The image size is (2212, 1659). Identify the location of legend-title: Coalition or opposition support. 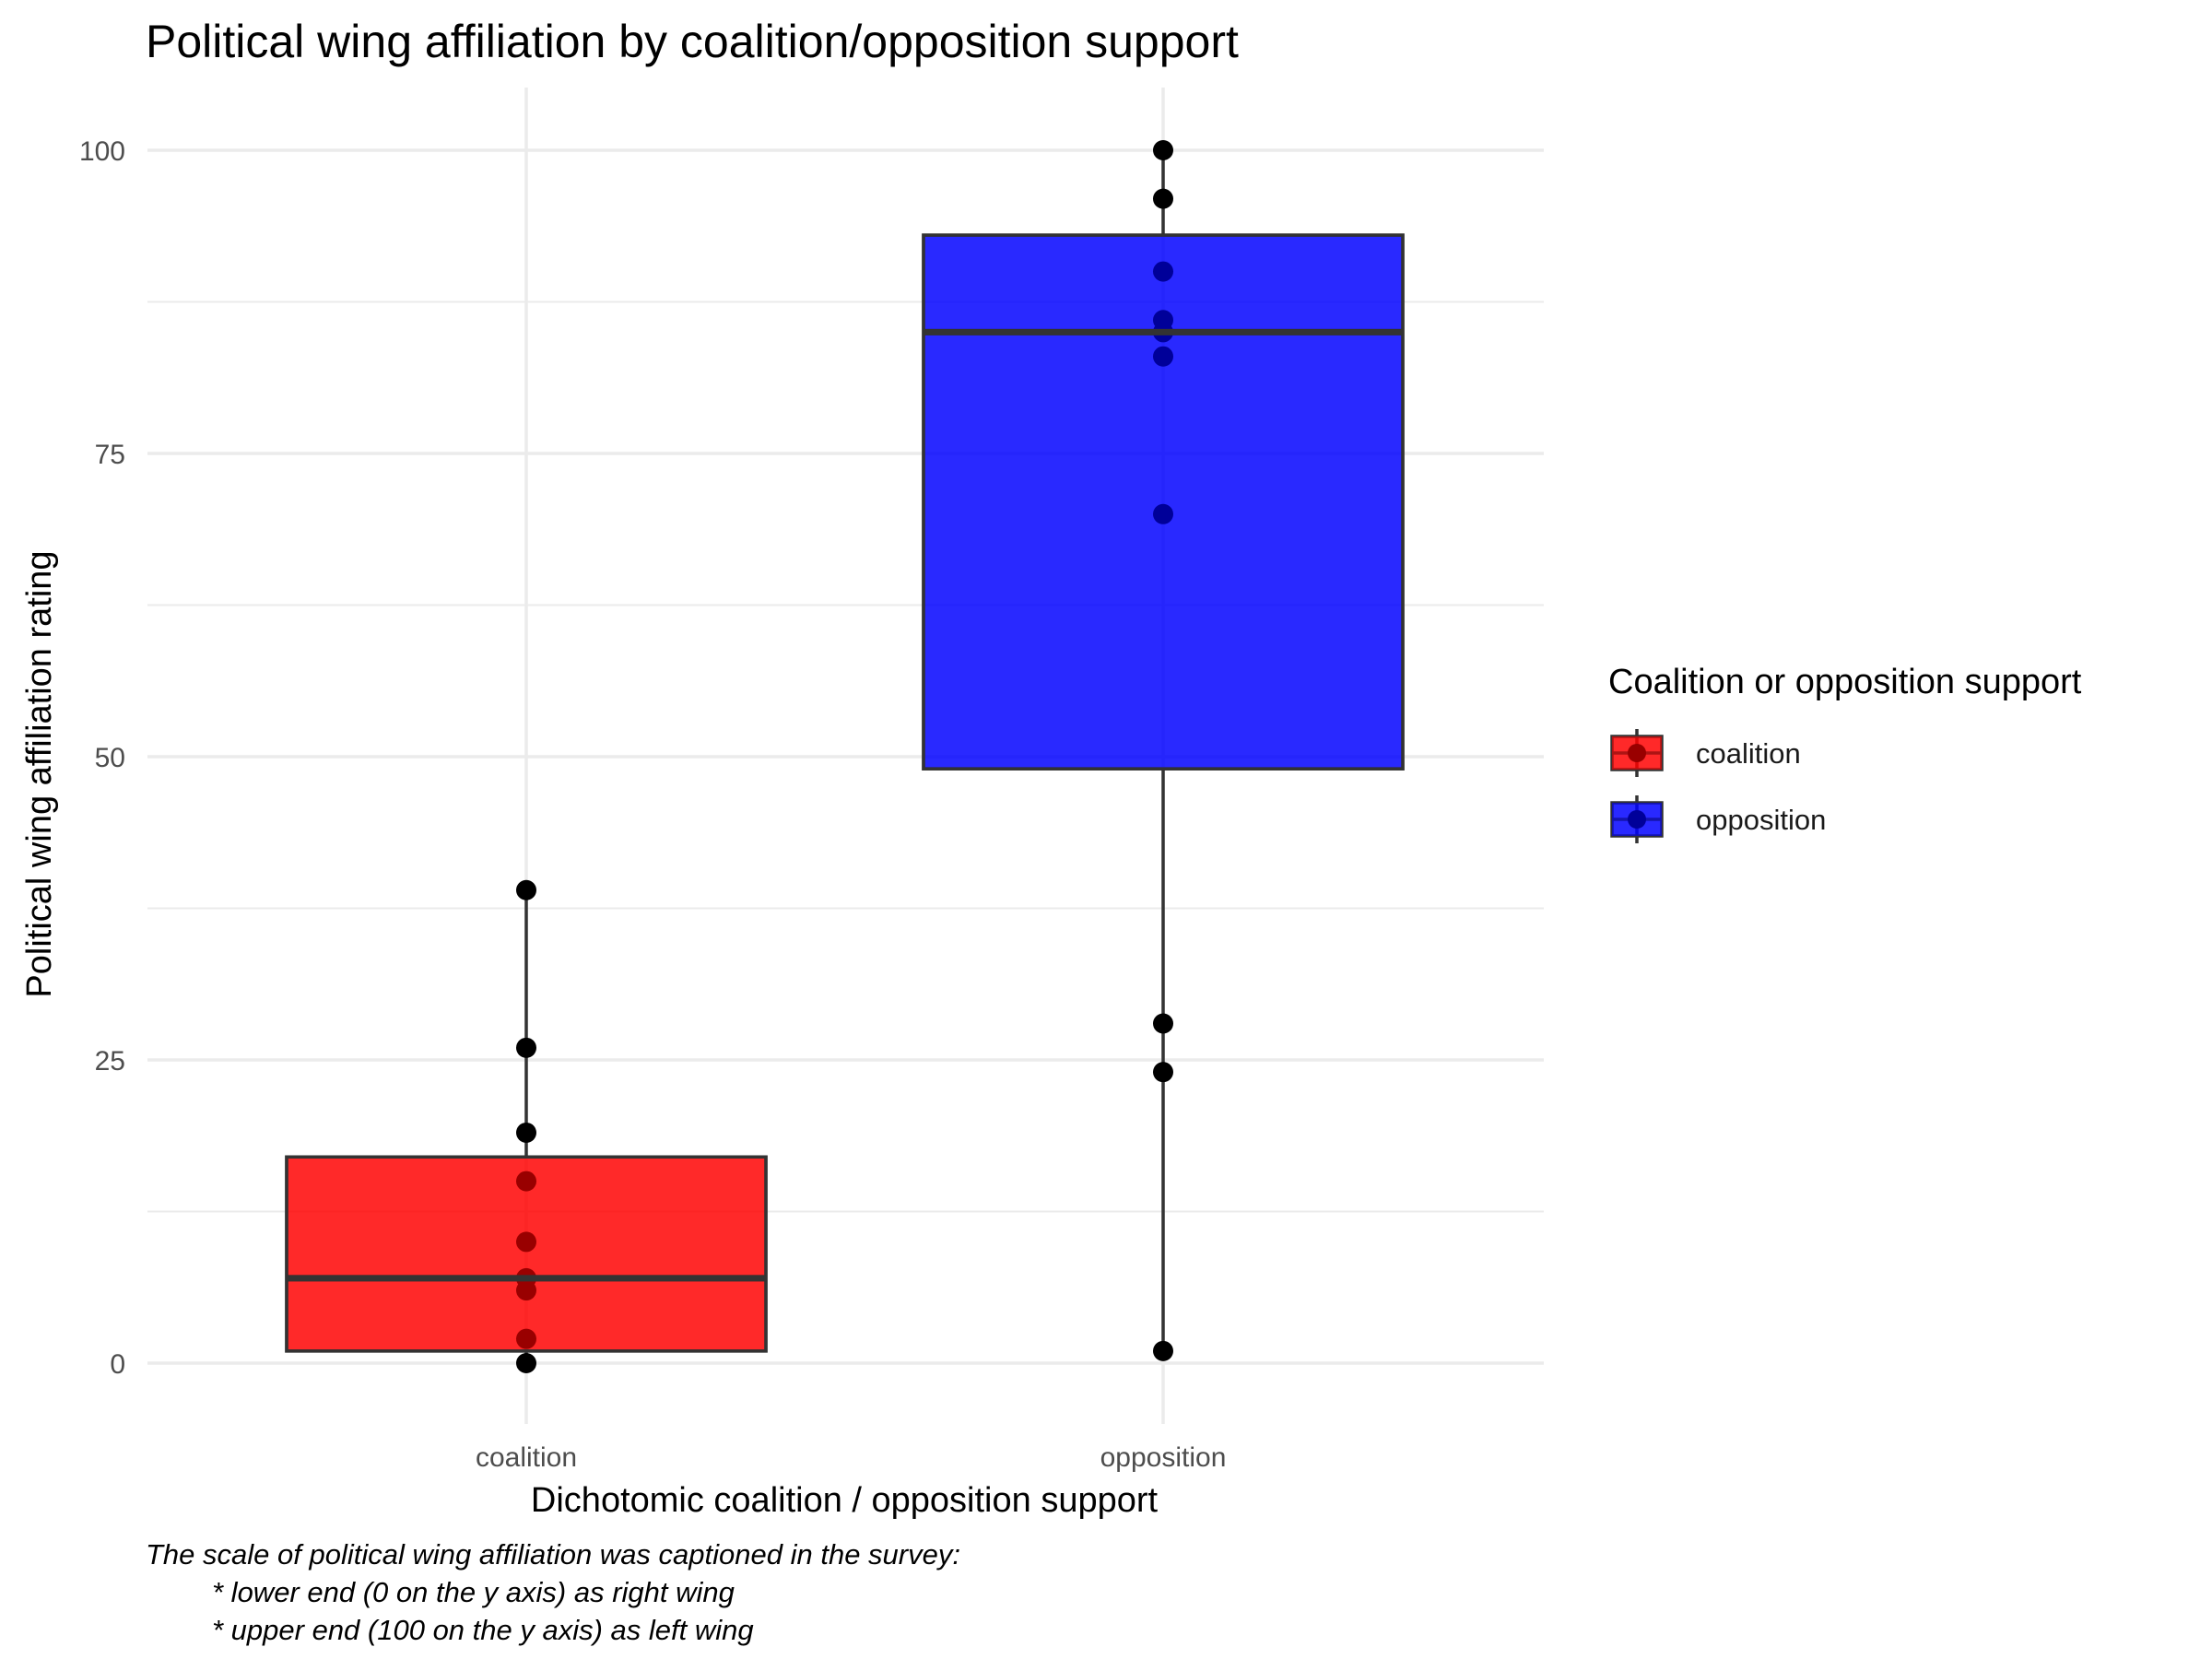
(1845, 682).